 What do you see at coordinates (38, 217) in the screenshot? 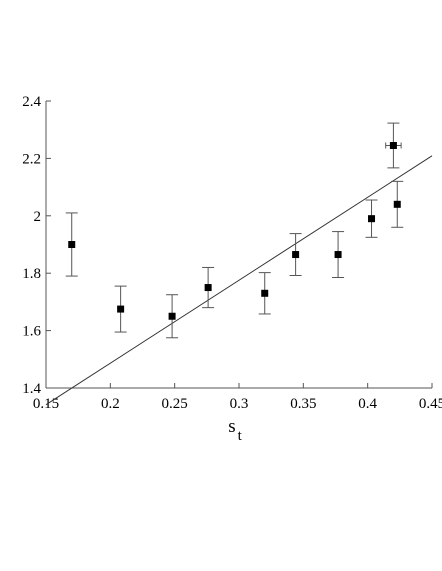
I see `y-tick-label: 2` at bounding box center [38, 217].